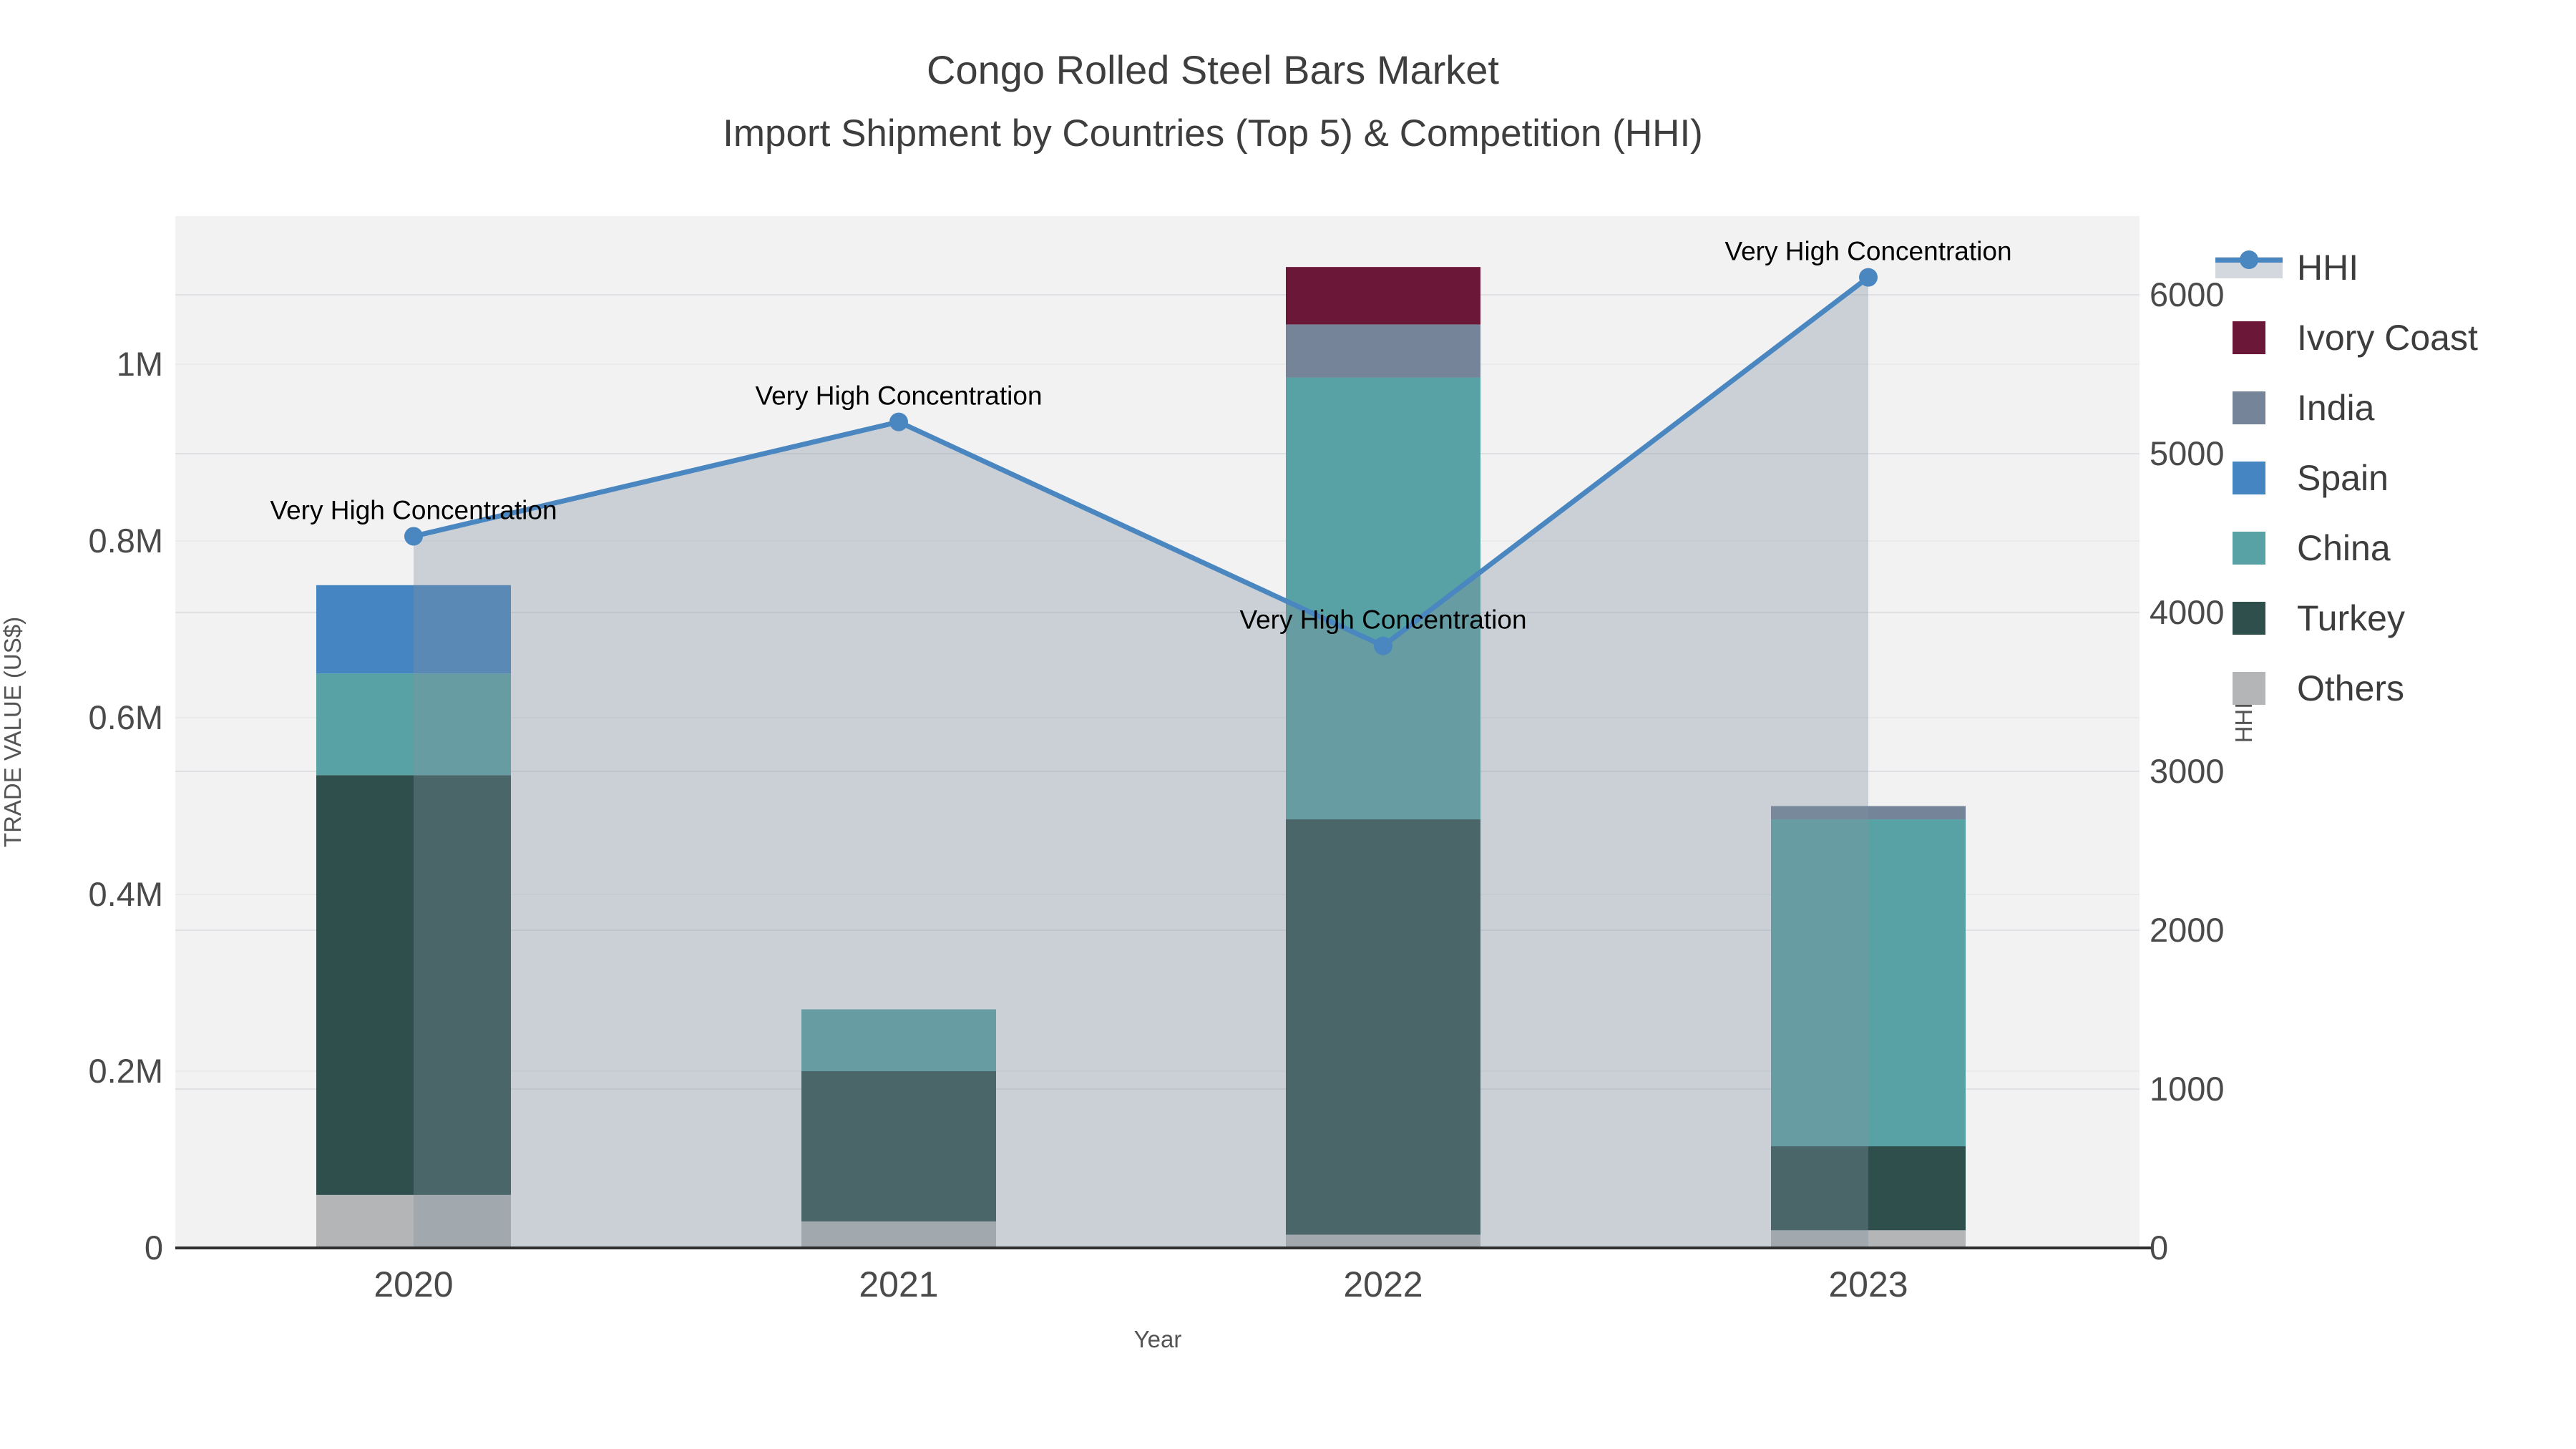  What do you see at coordinates (413, 1284) in the screenshot?
I see `x-tick-2020: 2020` at bounding box center [413, 1284].